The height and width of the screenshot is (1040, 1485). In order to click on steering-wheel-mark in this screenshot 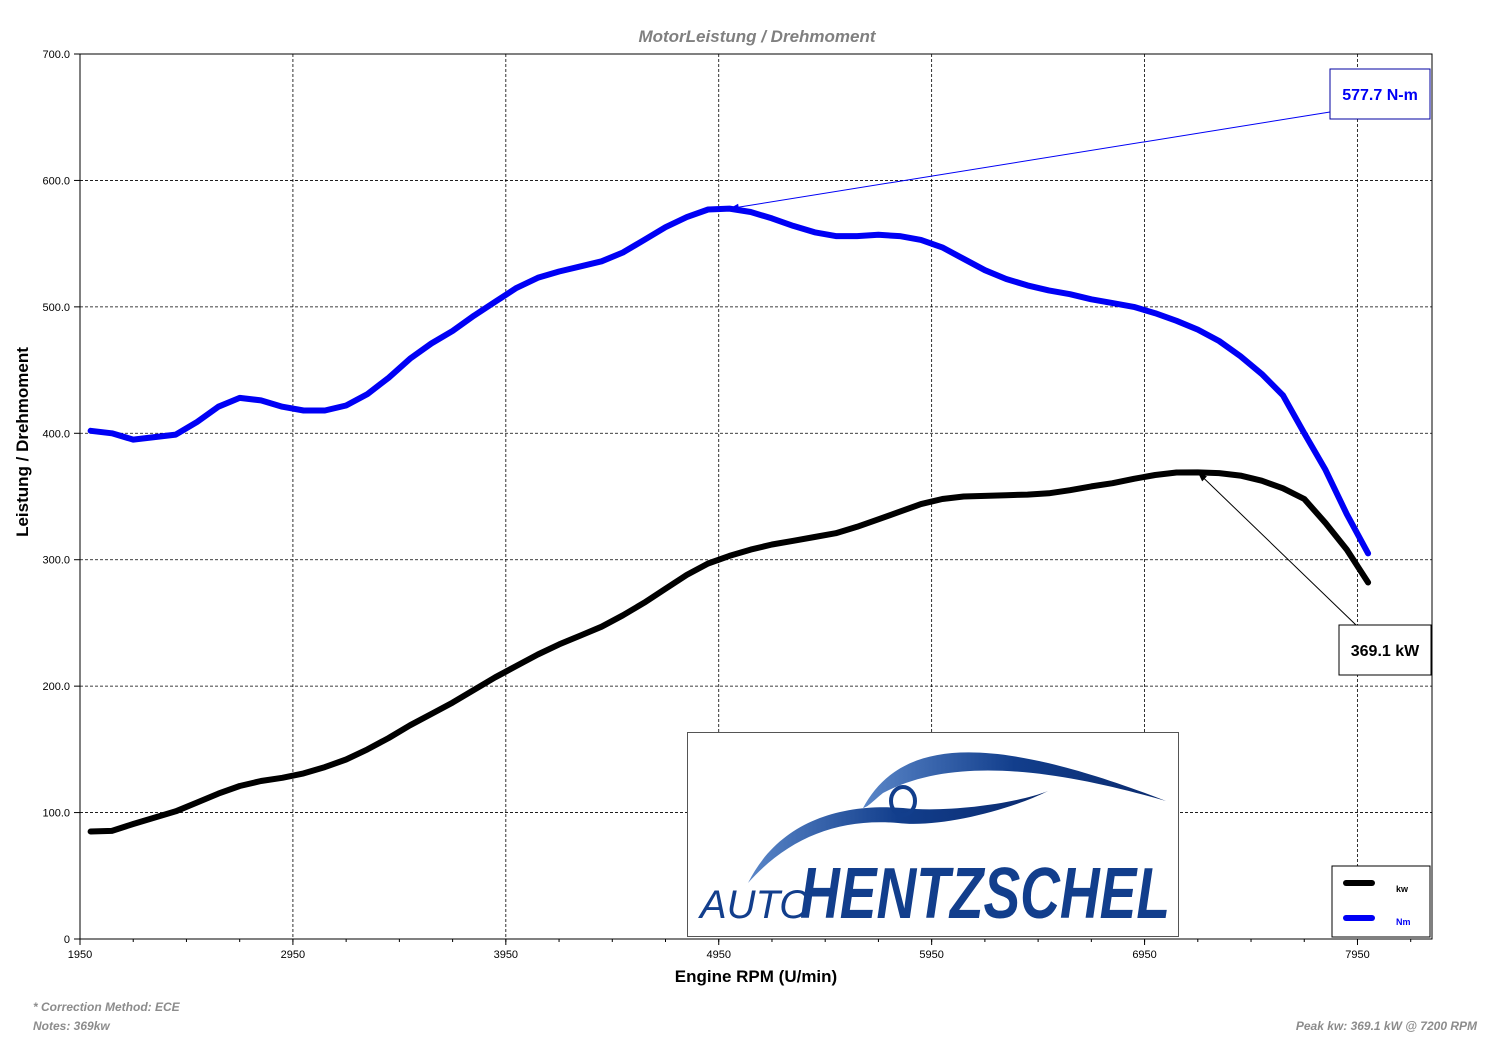, I will do `click(903, 801)`.